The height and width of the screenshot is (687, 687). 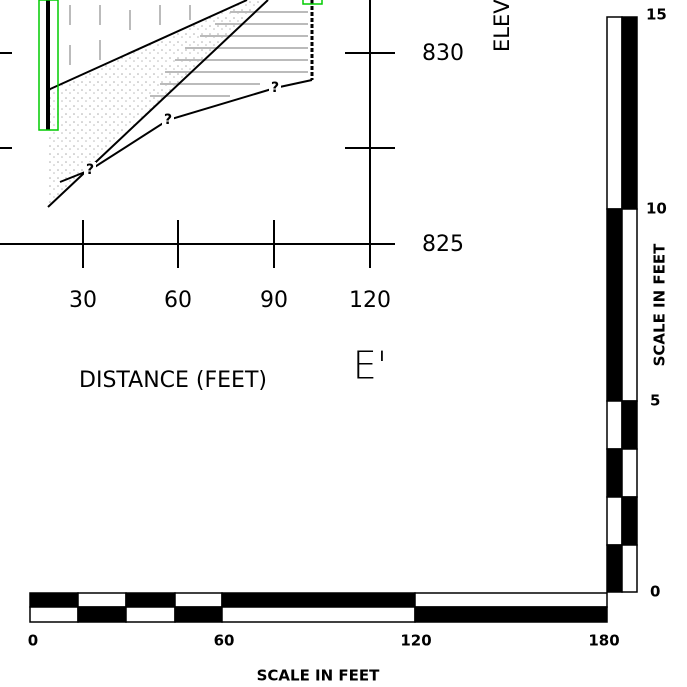 I want to click on distance-label: 60, so click(x=178, y=300).